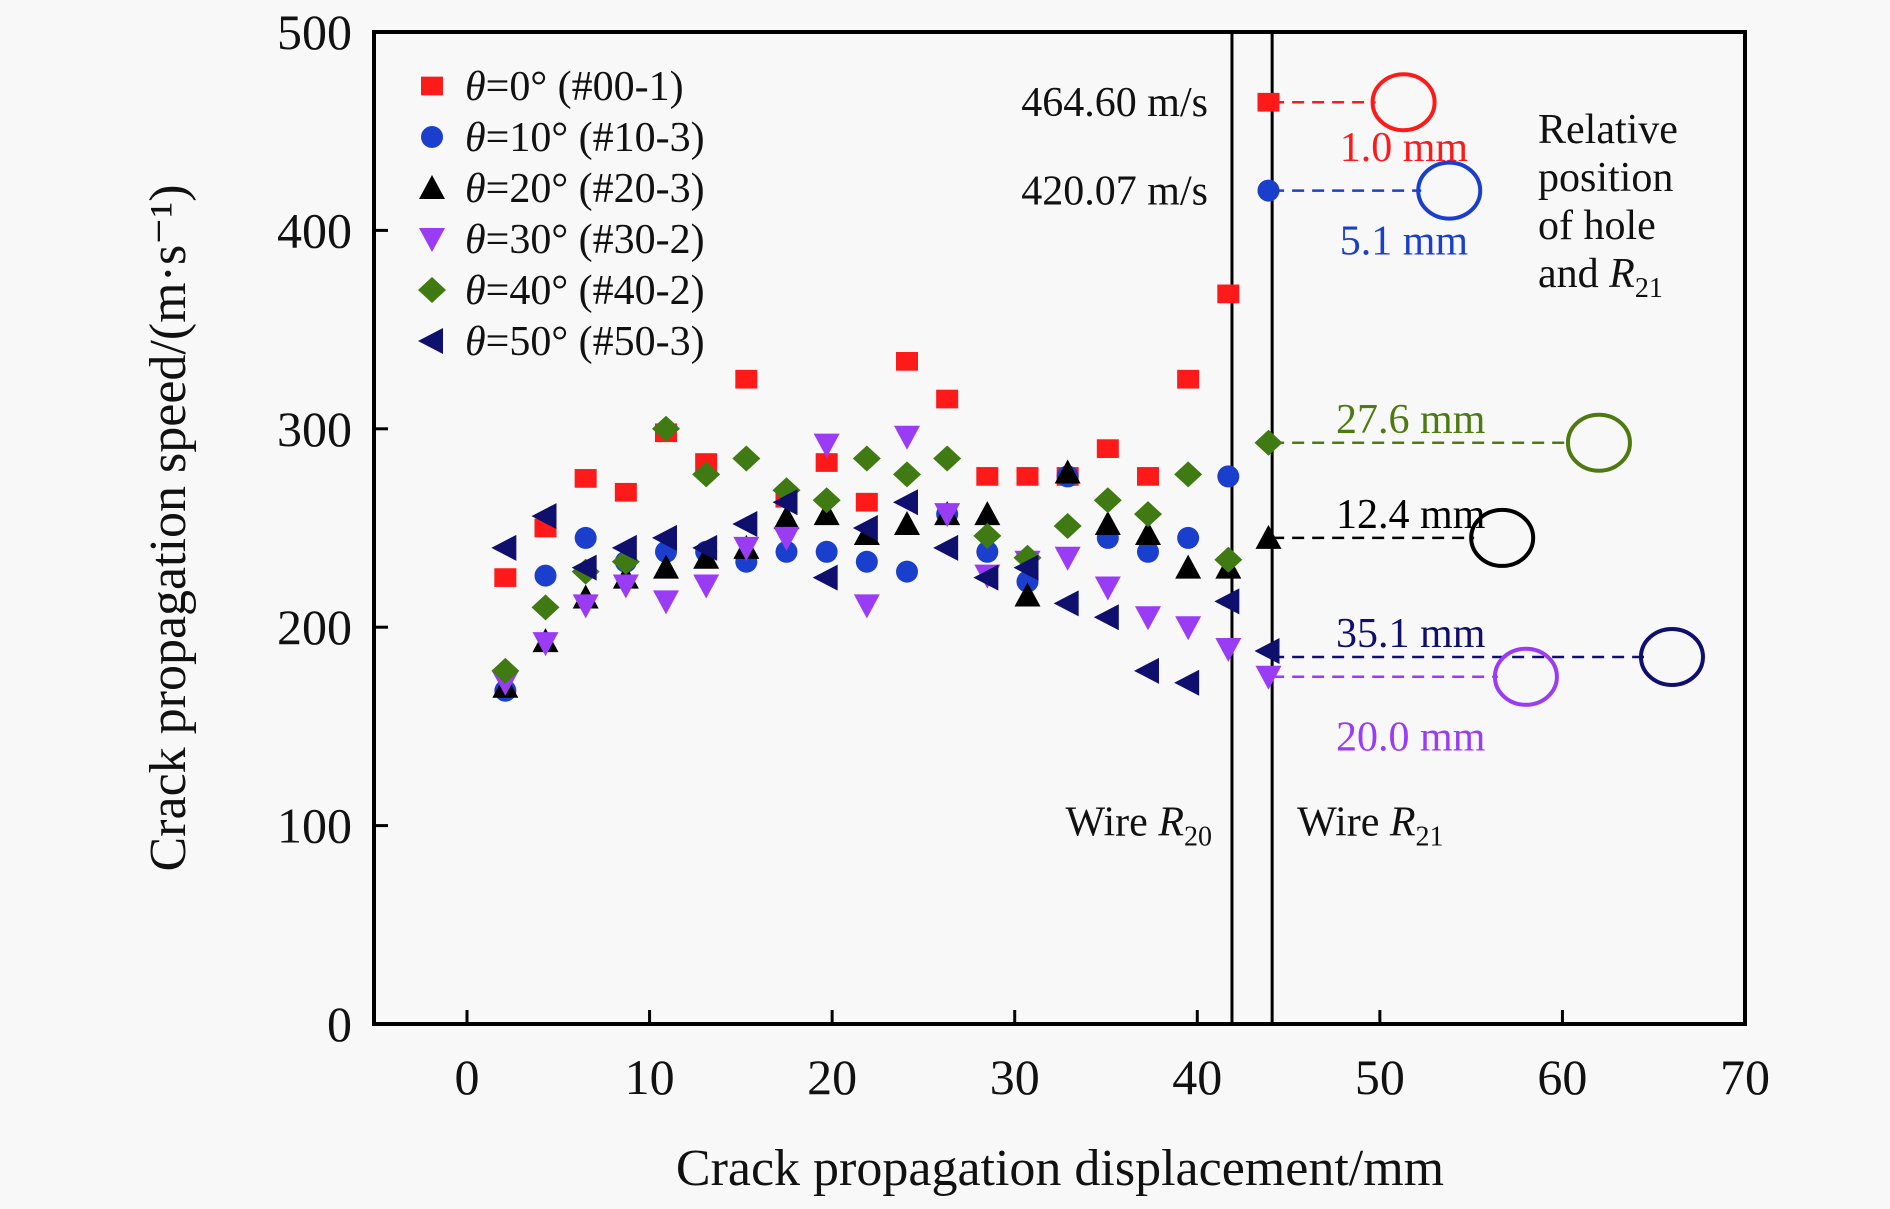 The width and height of the screenshot is (1890, 1209). Describe the element at coordinates (1380, 1077) in the screenshot. I see `x-tick-label: 50` at that location.